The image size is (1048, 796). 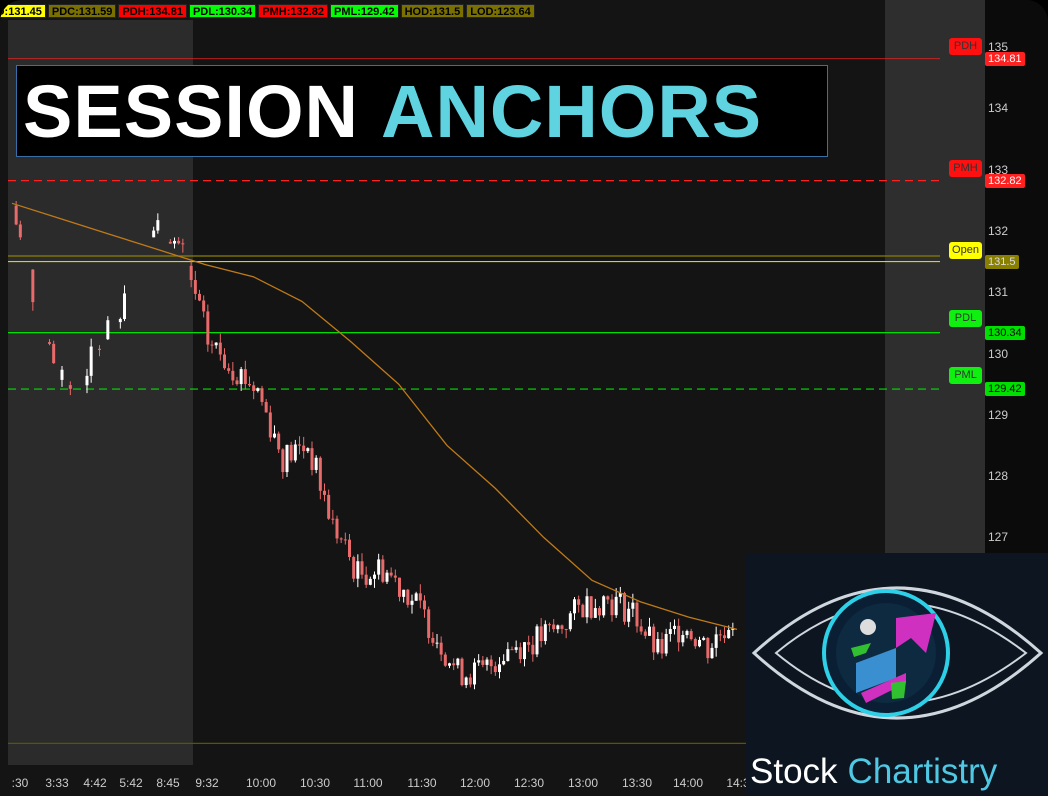 I want to click on eye-logo-icon, so click(x=897, y=653).